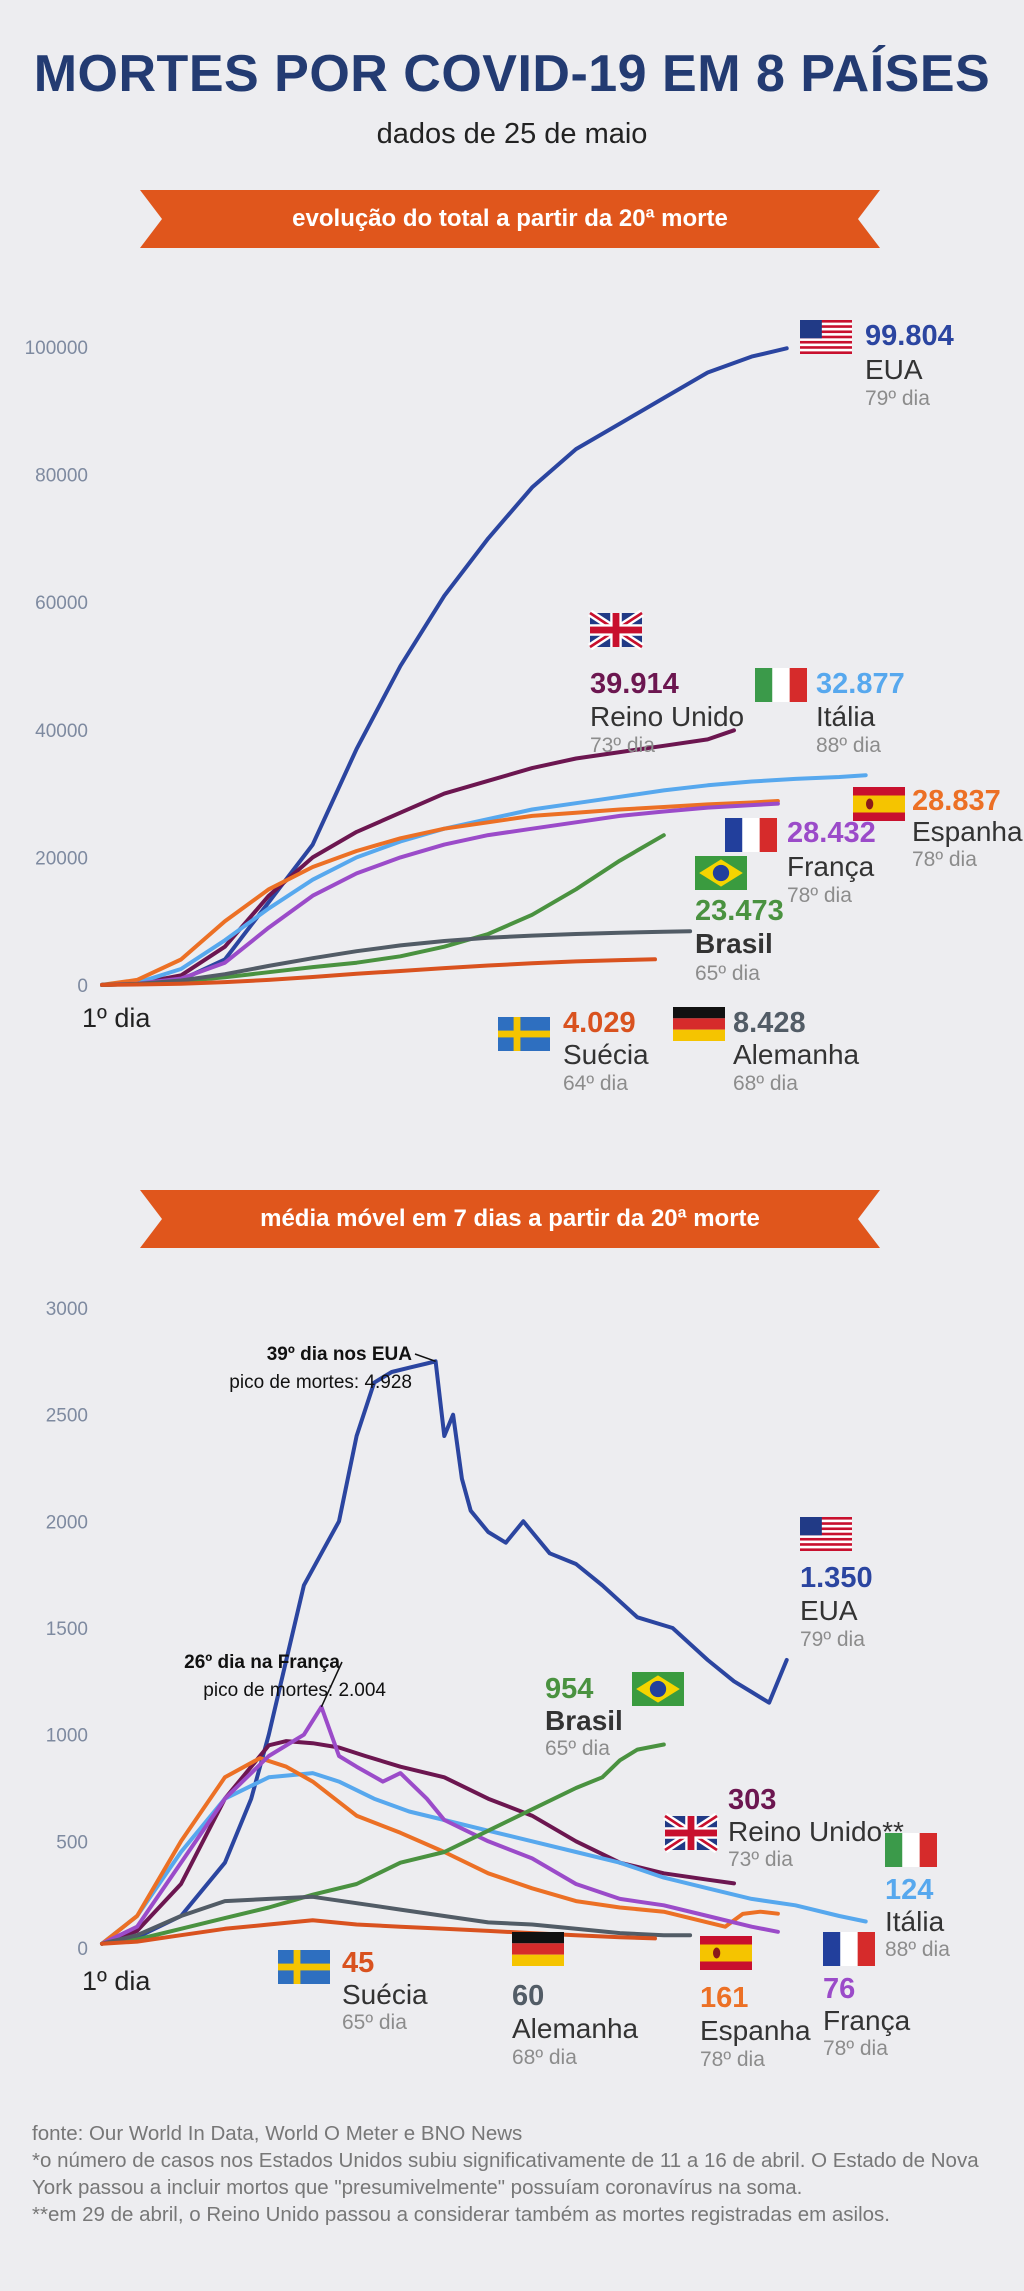 The width and height of the screenshot is (1024, 2291). I want to click on chart1-lastday-eua: 79º dia, so click(897, 398).